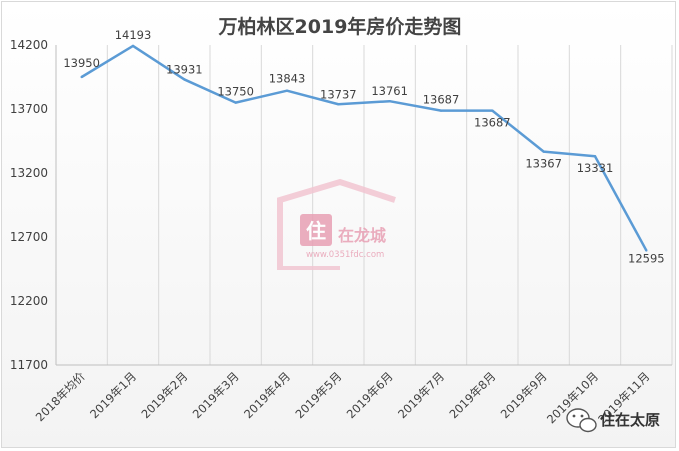 Image resolution: width=679 pixels, height=451 pixels. Describe the element at coordinates (164, 395) in the screenshot. I see `x-tick-label: 2019年2月` at that location.